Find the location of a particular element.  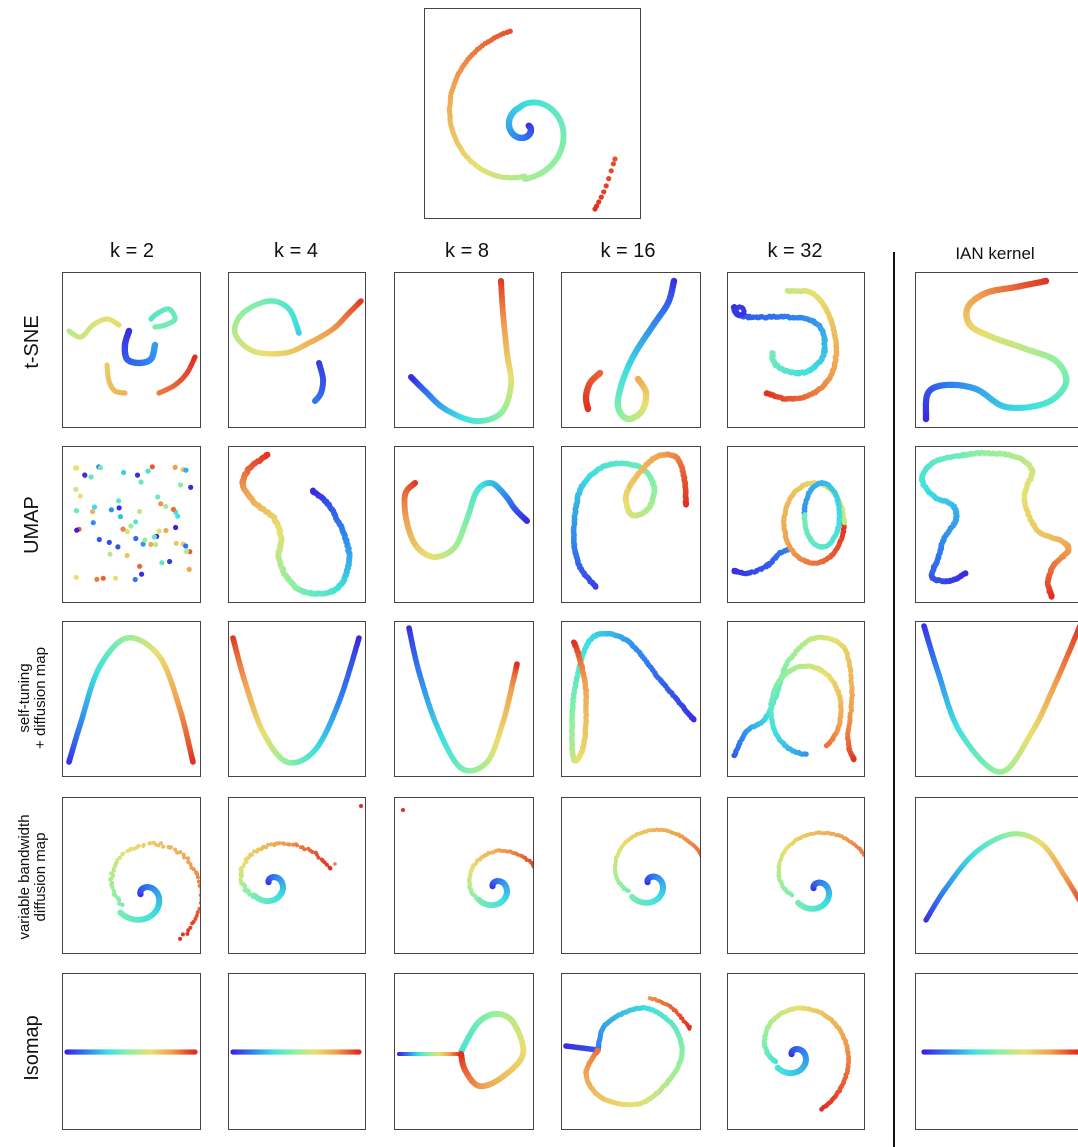

panel-isomap-k4 is located at coordinates (297, 1051).